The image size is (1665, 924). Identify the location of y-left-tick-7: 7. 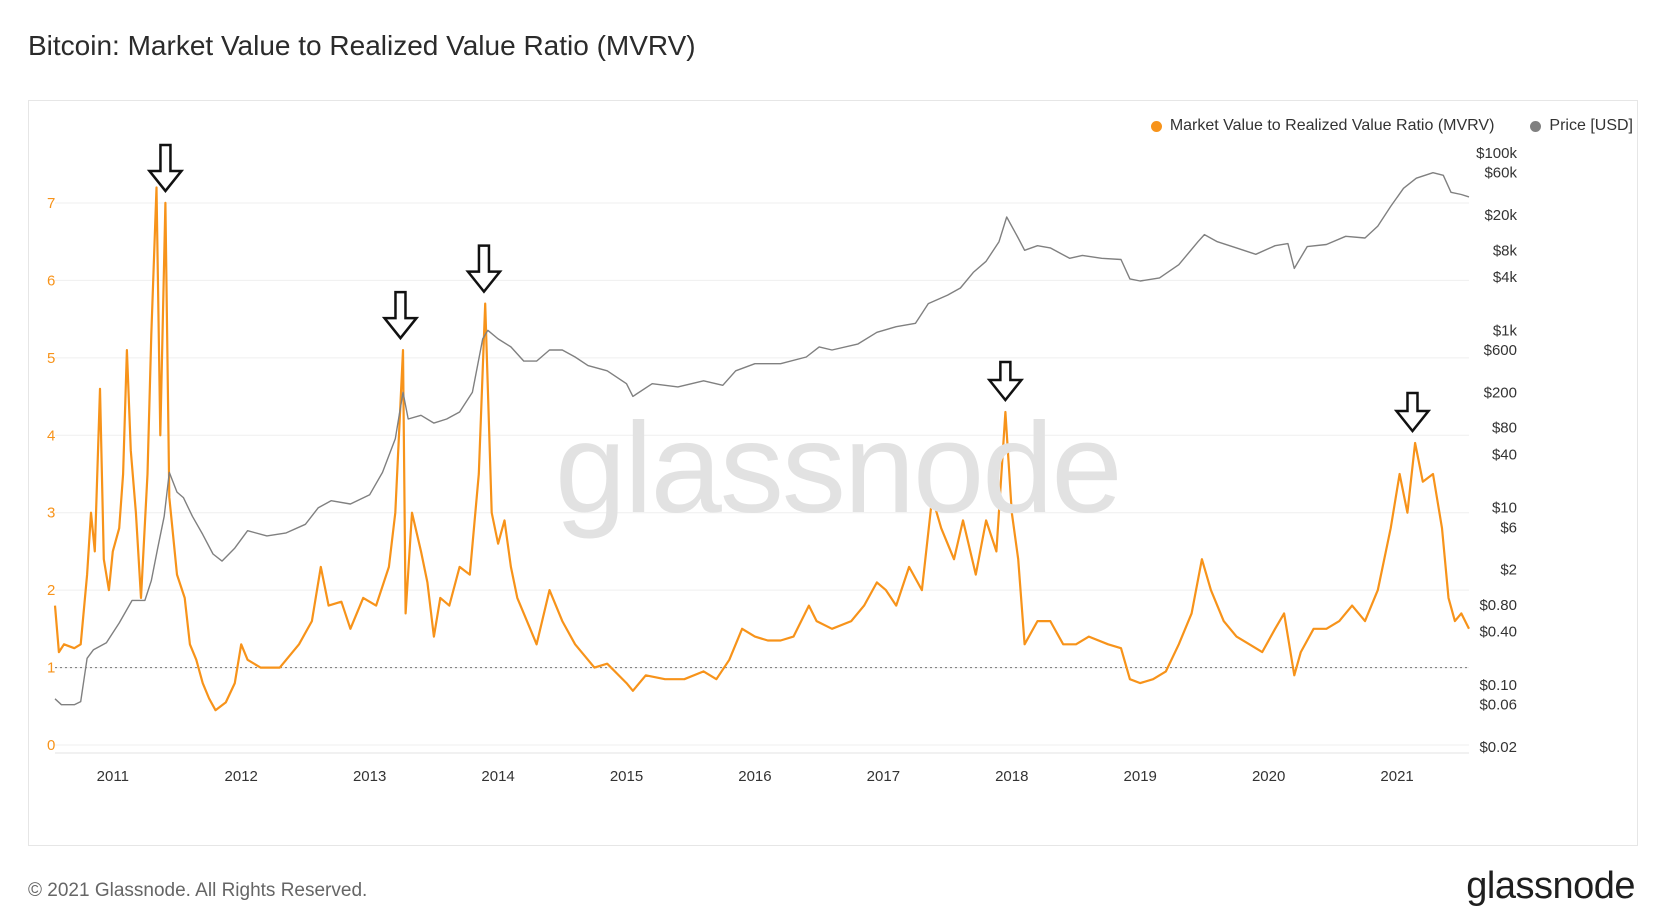
(51, 203).